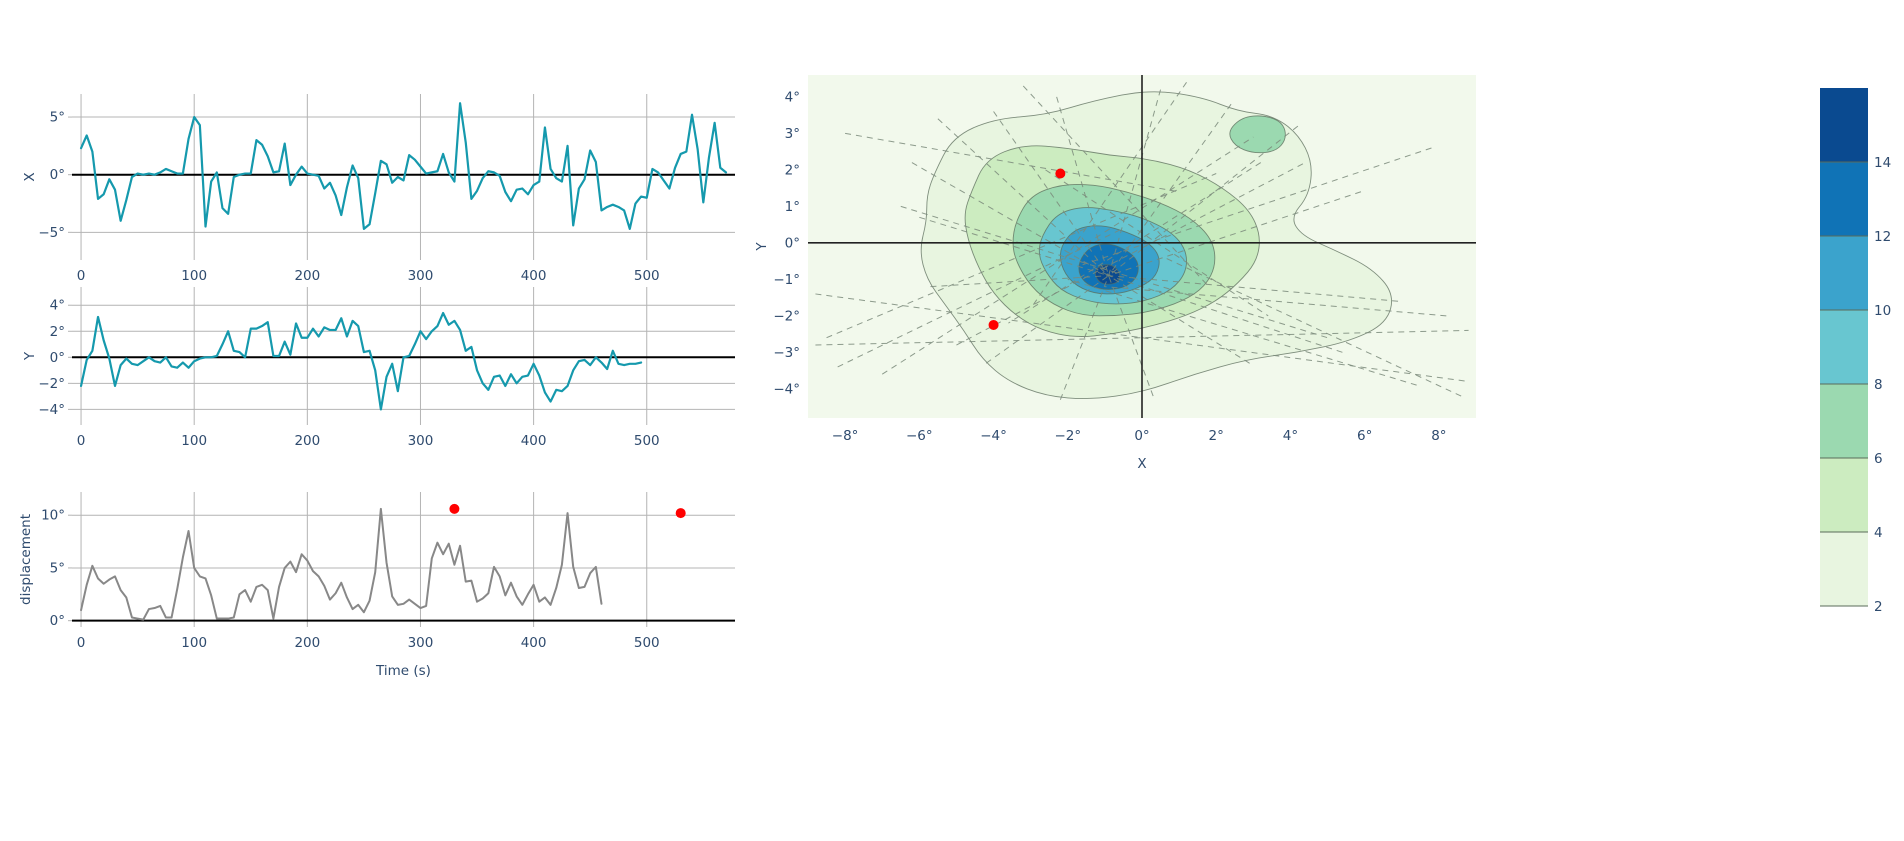  What do you see at coordinates (30, 176) in the screenshot?
I see `y-axis-title: X` at bounding box center [30, 176].